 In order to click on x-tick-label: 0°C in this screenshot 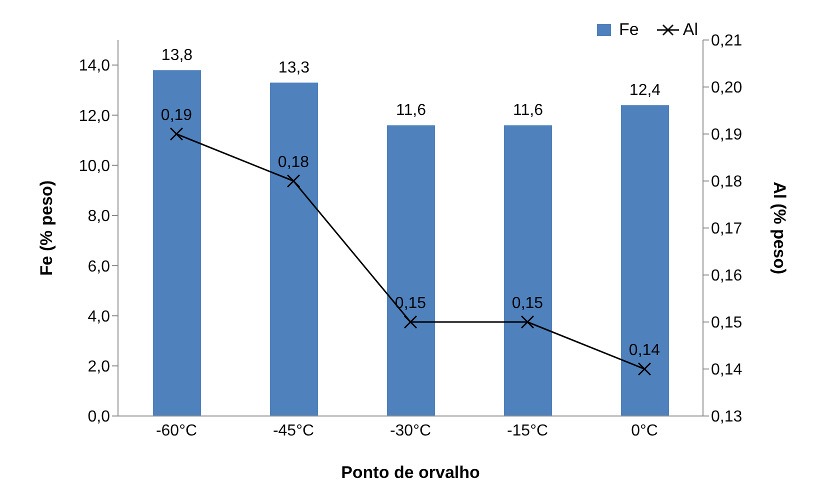, I will do `click(644, 431)`.